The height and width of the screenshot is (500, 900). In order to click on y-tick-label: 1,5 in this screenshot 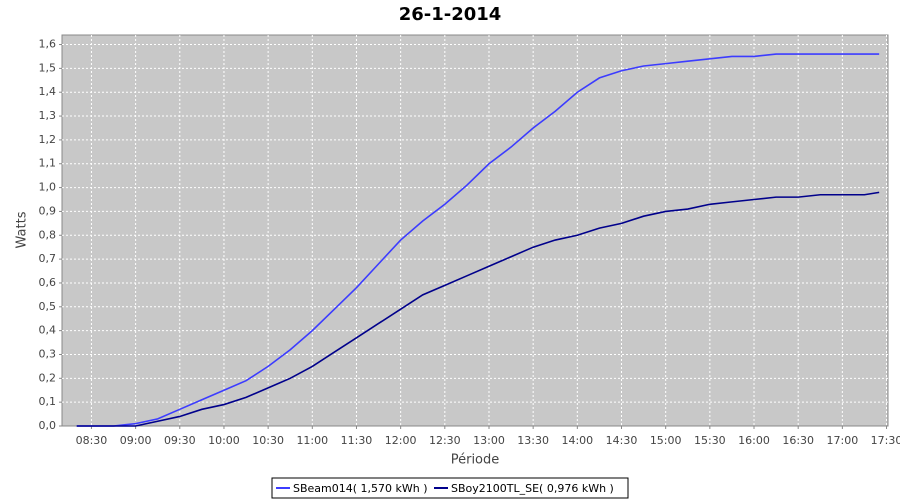, I will do `click(48, 67)`.